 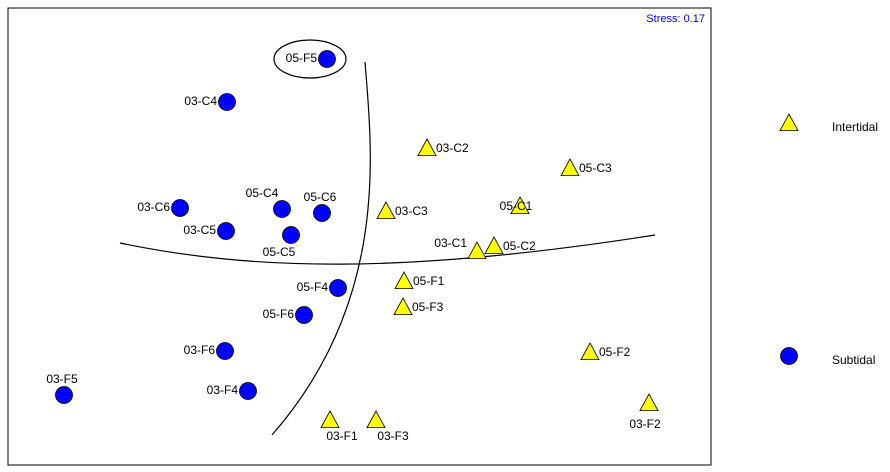 I want to click on point-label: 05-F1, so click(x=429, y=281).